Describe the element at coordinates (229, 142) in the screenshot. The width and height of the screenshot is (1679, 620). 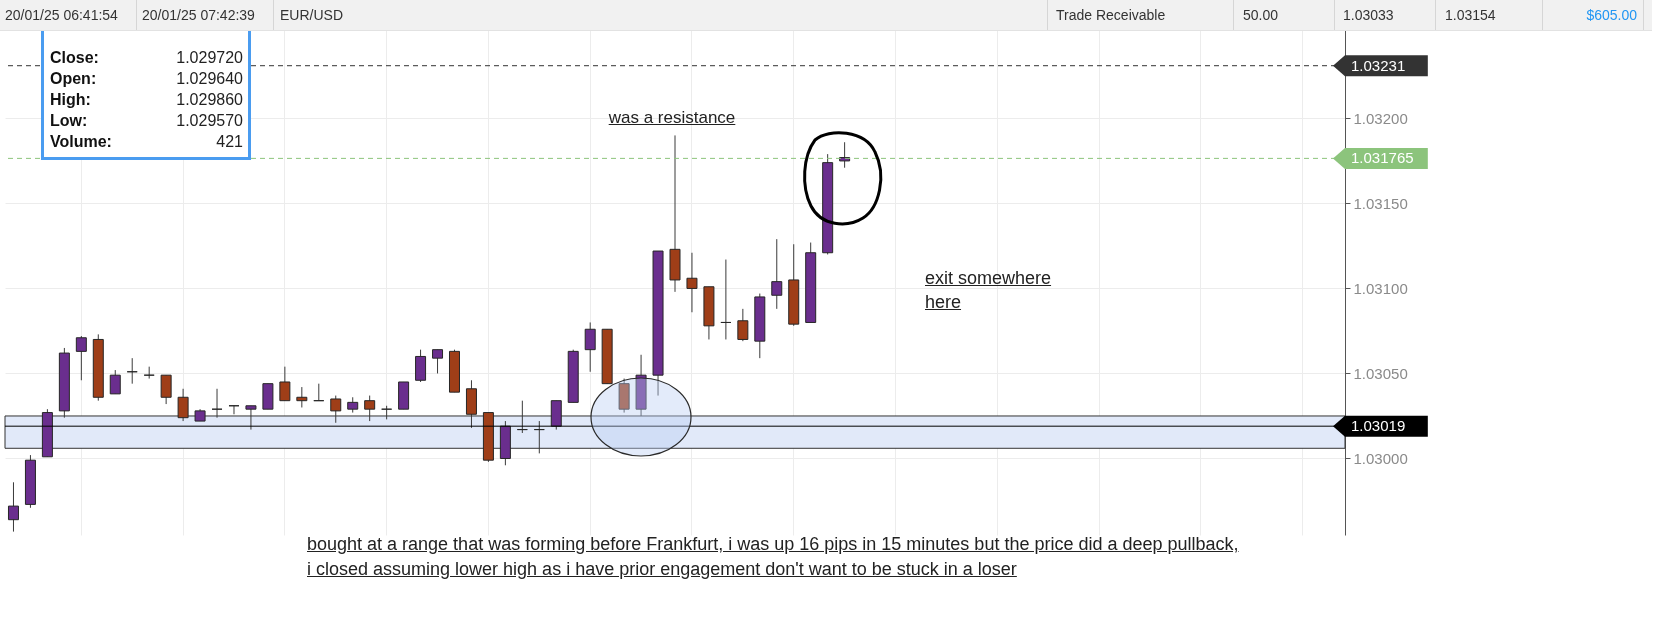
I see `annotation: 421` at that location.